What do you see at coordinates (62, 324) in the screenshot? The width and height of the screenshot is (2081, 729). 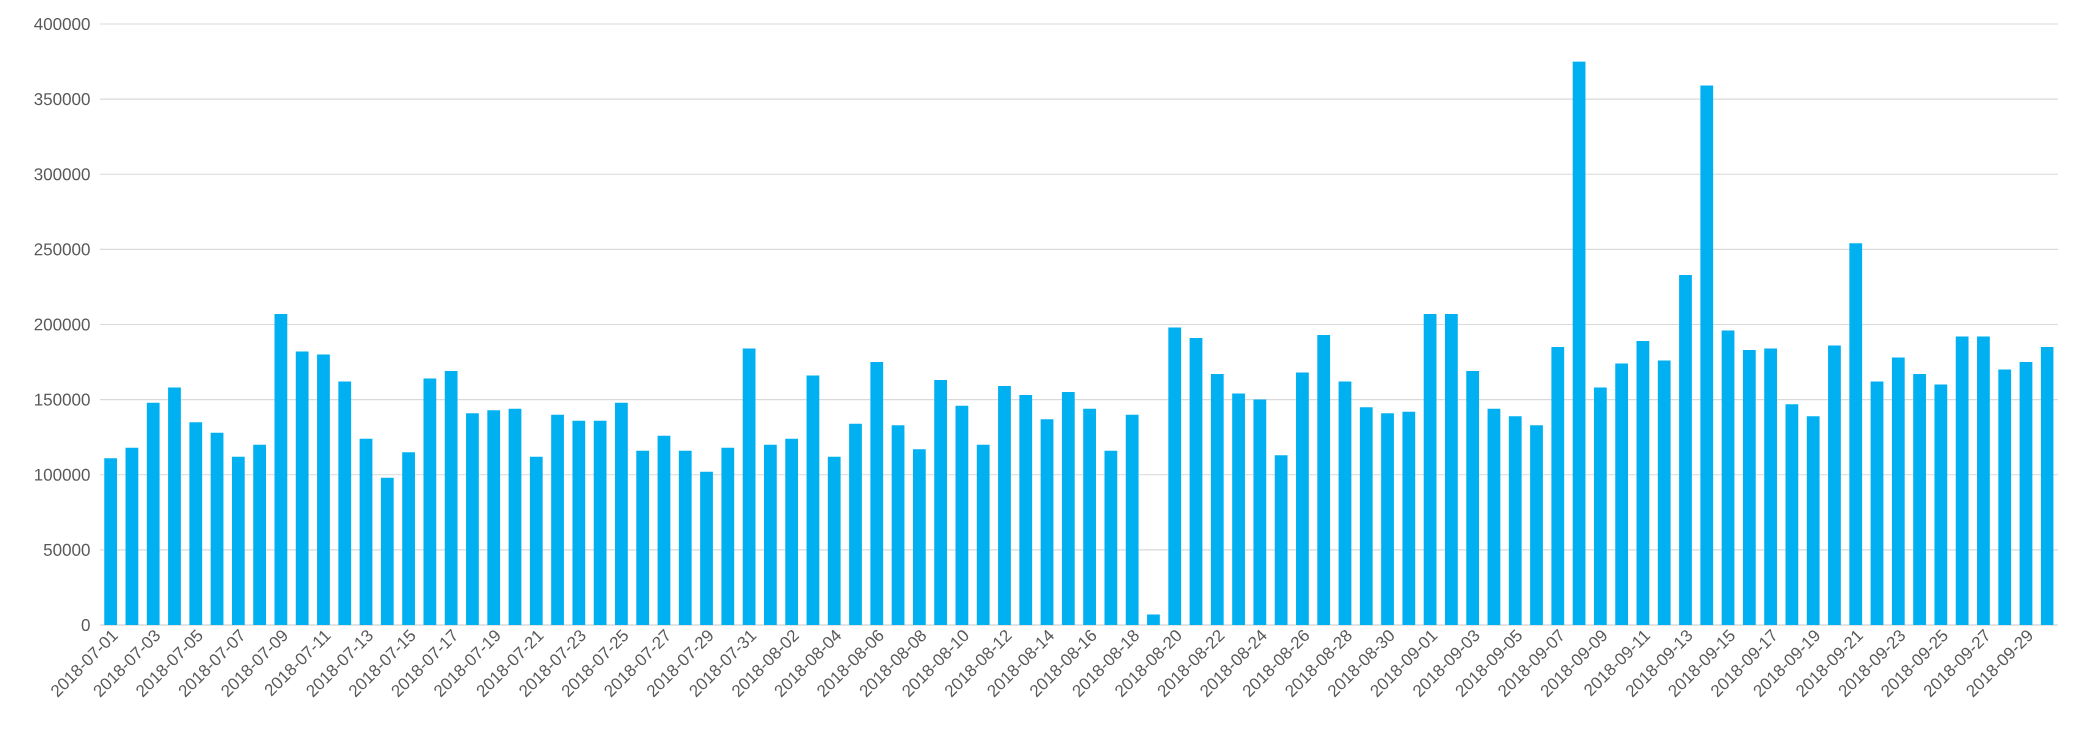 I see `y-tick-label: 200000` at bounding box center [62, 324].